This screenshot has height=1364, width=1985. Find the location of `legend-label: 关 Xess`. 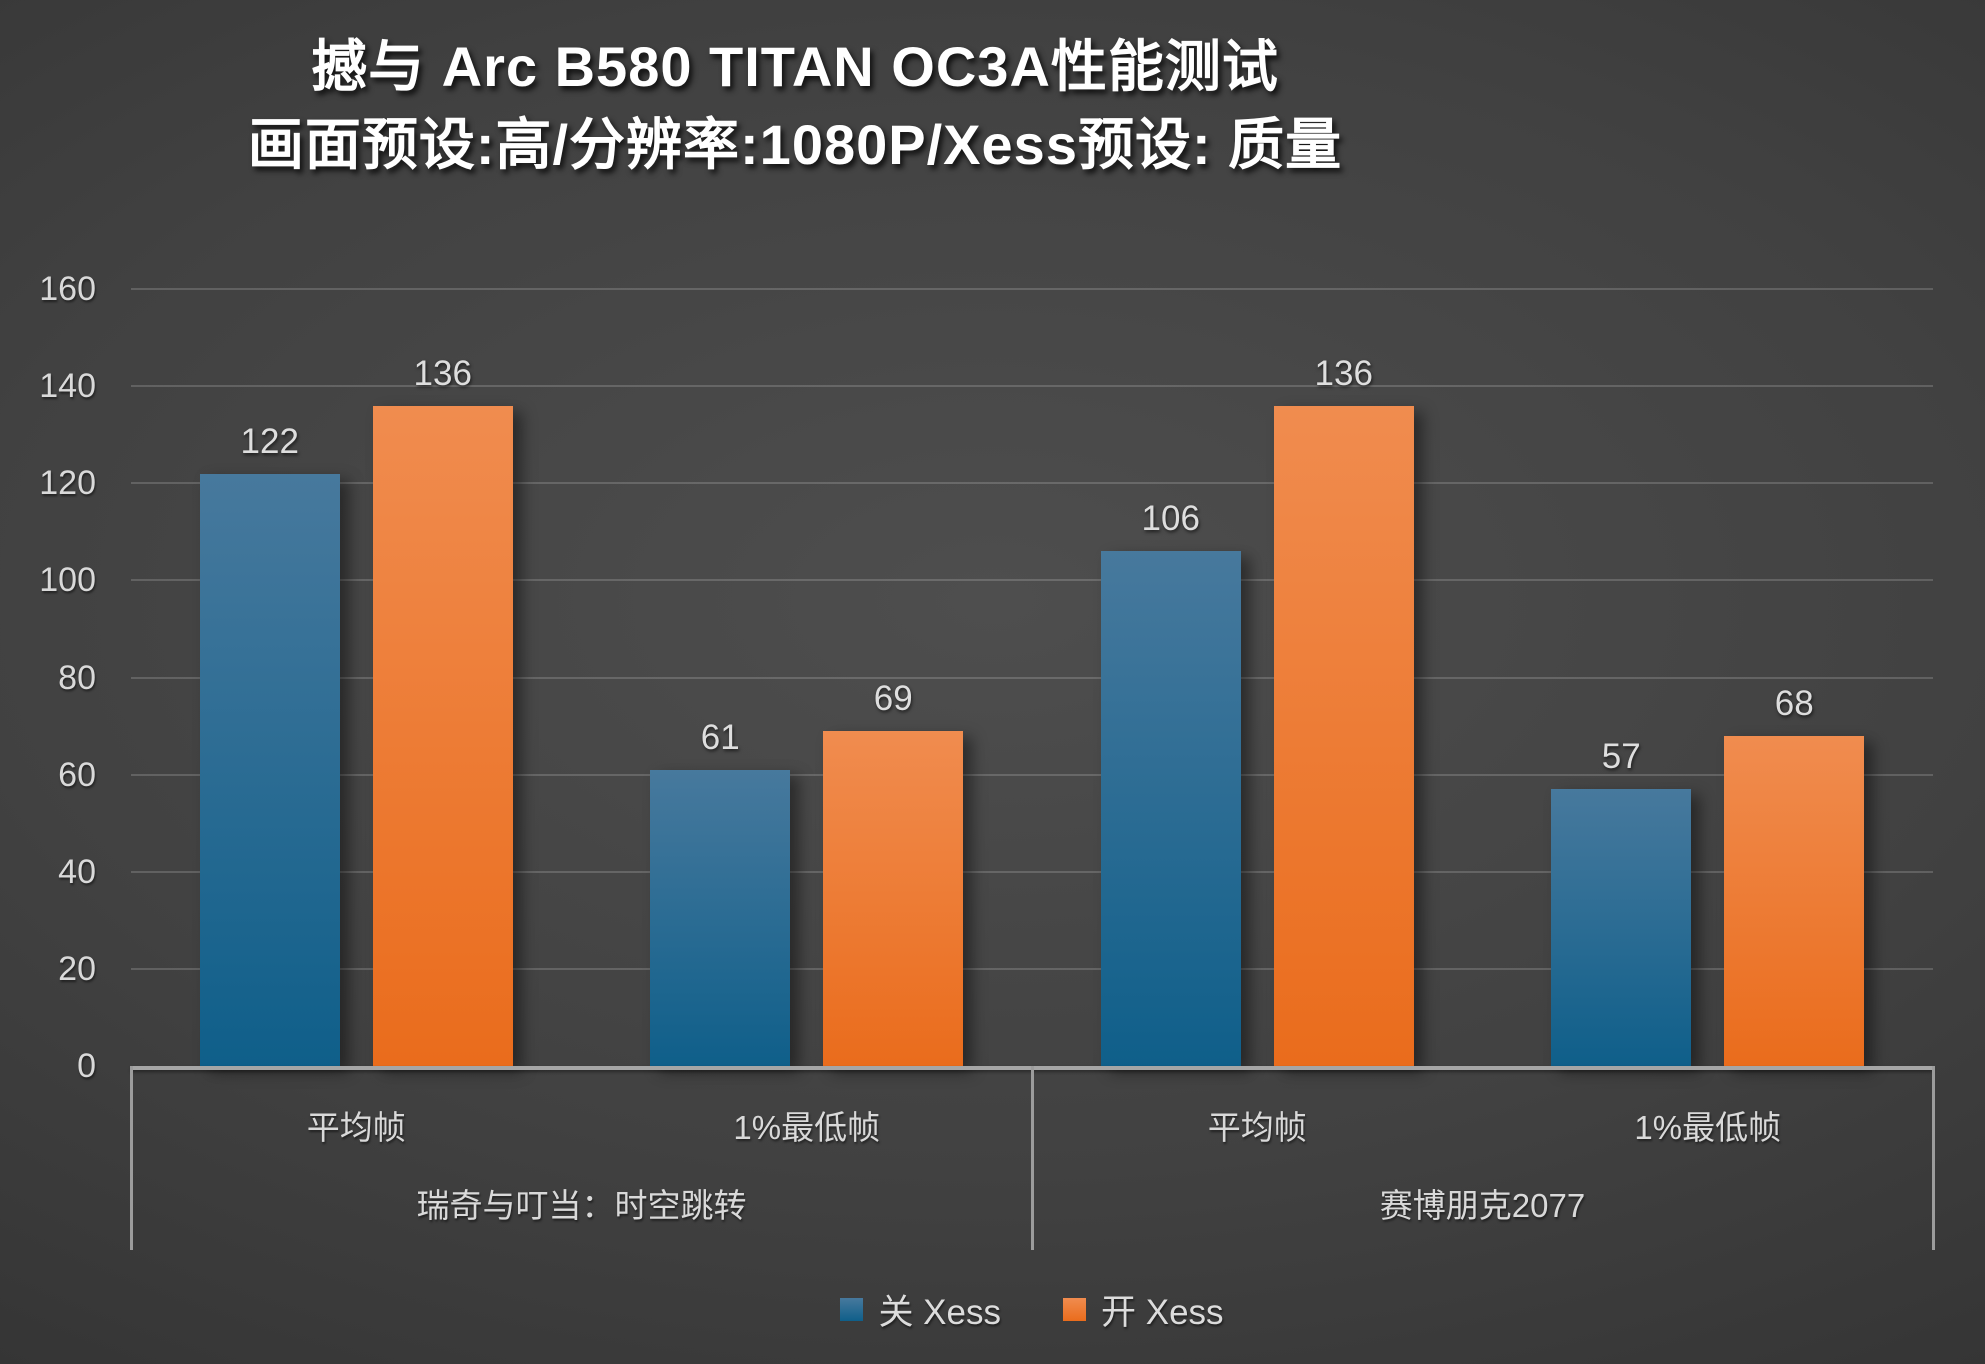

legend-label: 关 Xess is located at coordinates (939, 1312).